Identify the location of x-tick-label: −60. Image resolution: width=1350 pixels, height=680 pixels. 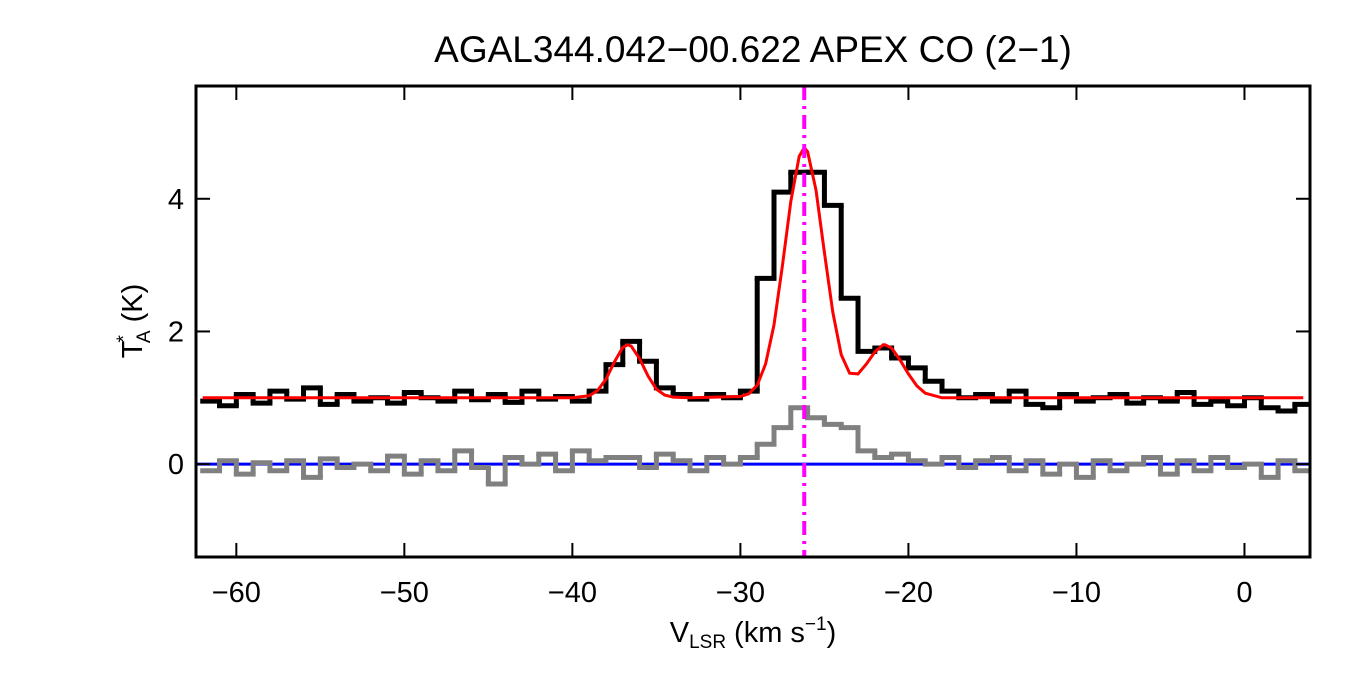
(236, 593).